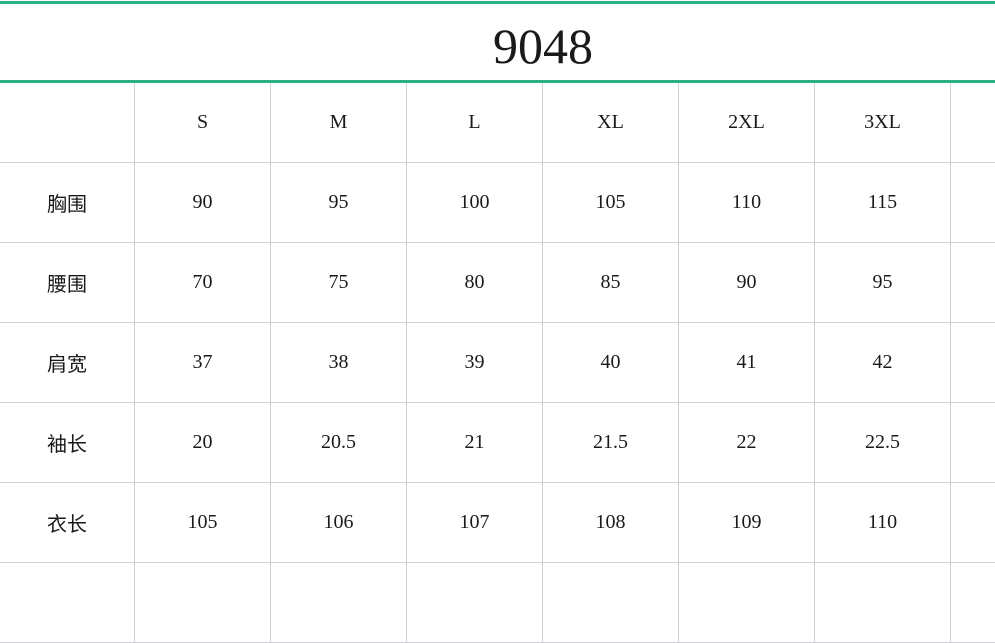 This screenshot has height=643, width=995. I want to click on value-cell: 85, so click(611, 282).